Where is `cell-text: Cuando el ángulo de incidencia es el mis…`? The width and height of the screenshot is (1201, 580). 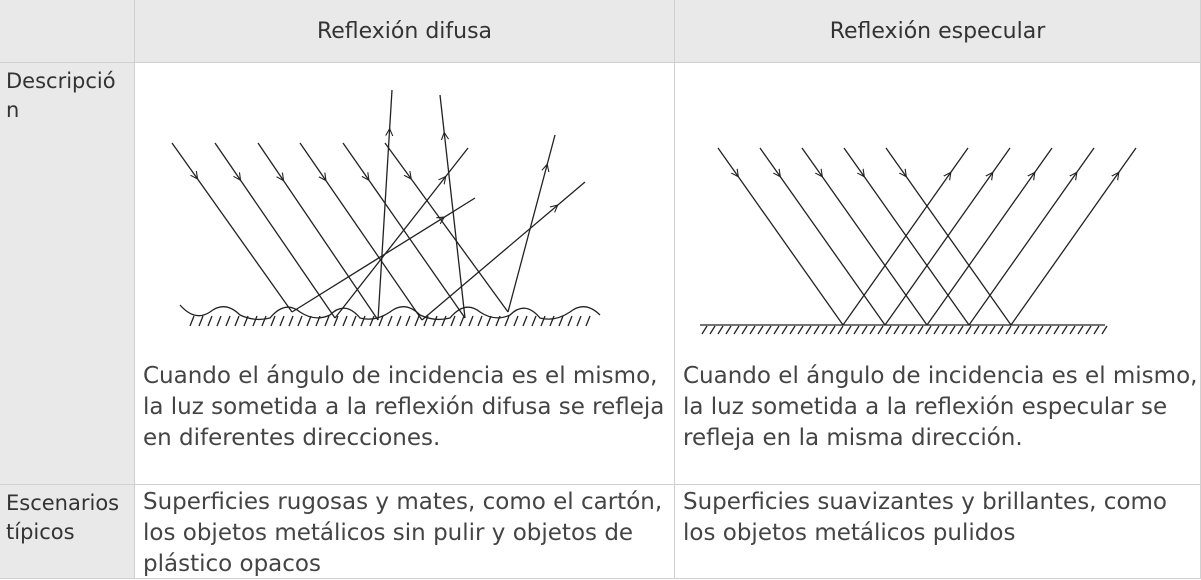
cell-text: Cuando el ángulo de incidencia es el mis… is located at coordinates (404, 407).